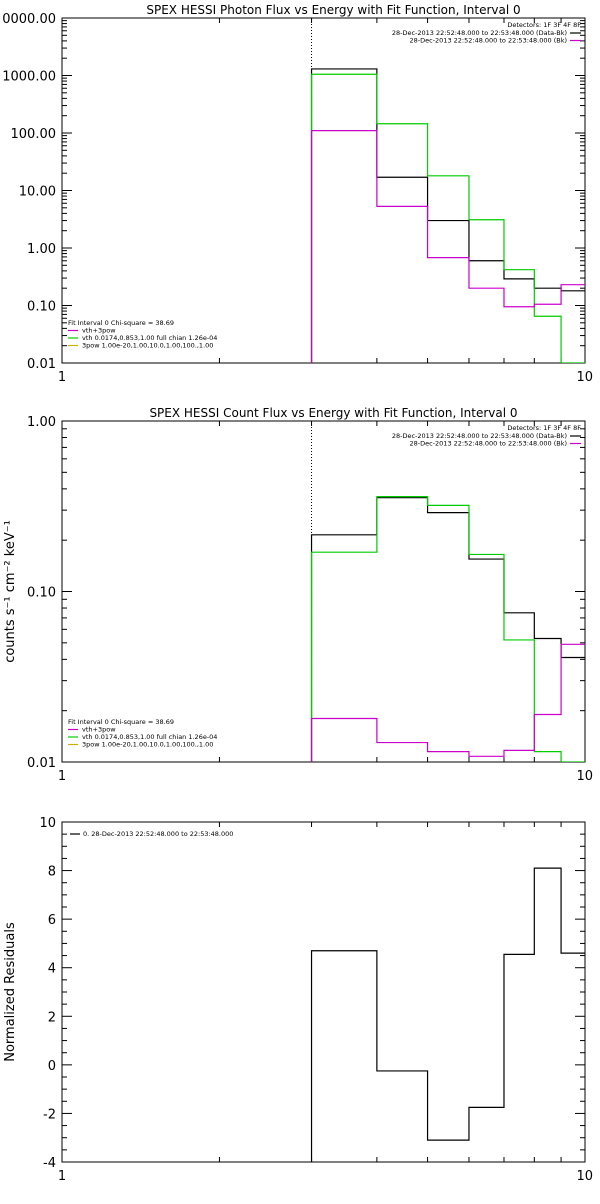 The image size is (600, 1204). I want to click on chart1-series-3-step-line, so click(447, 246).